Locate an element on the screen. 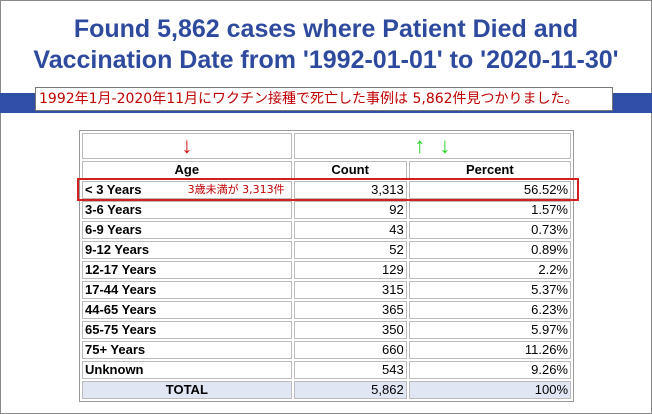 This screenshot has width=652, height=414. count-cell: 365 is located at coordinates (350, 310).